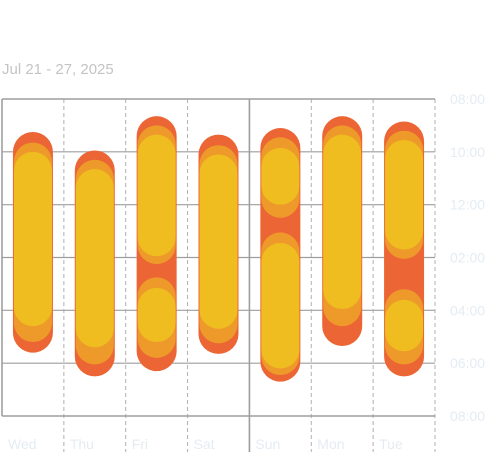  I want to click on y-tick-label: 04:00, so click(467, 310).